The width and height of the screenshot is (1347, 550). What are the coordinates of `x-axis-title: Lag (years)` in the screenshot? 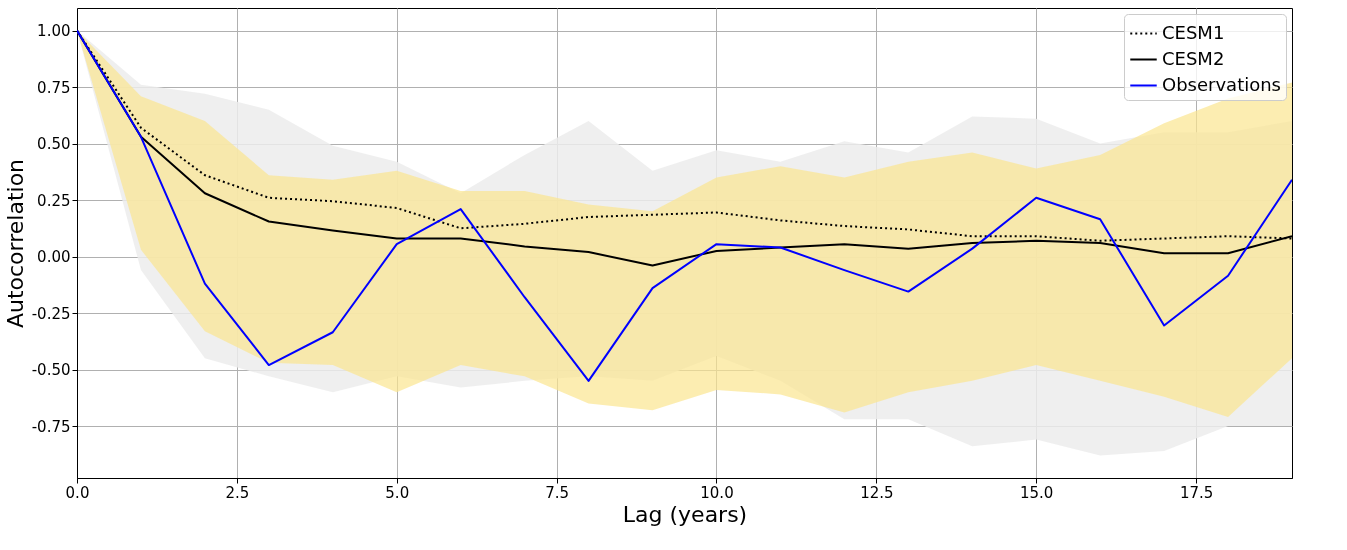 It's located at (685, 514).